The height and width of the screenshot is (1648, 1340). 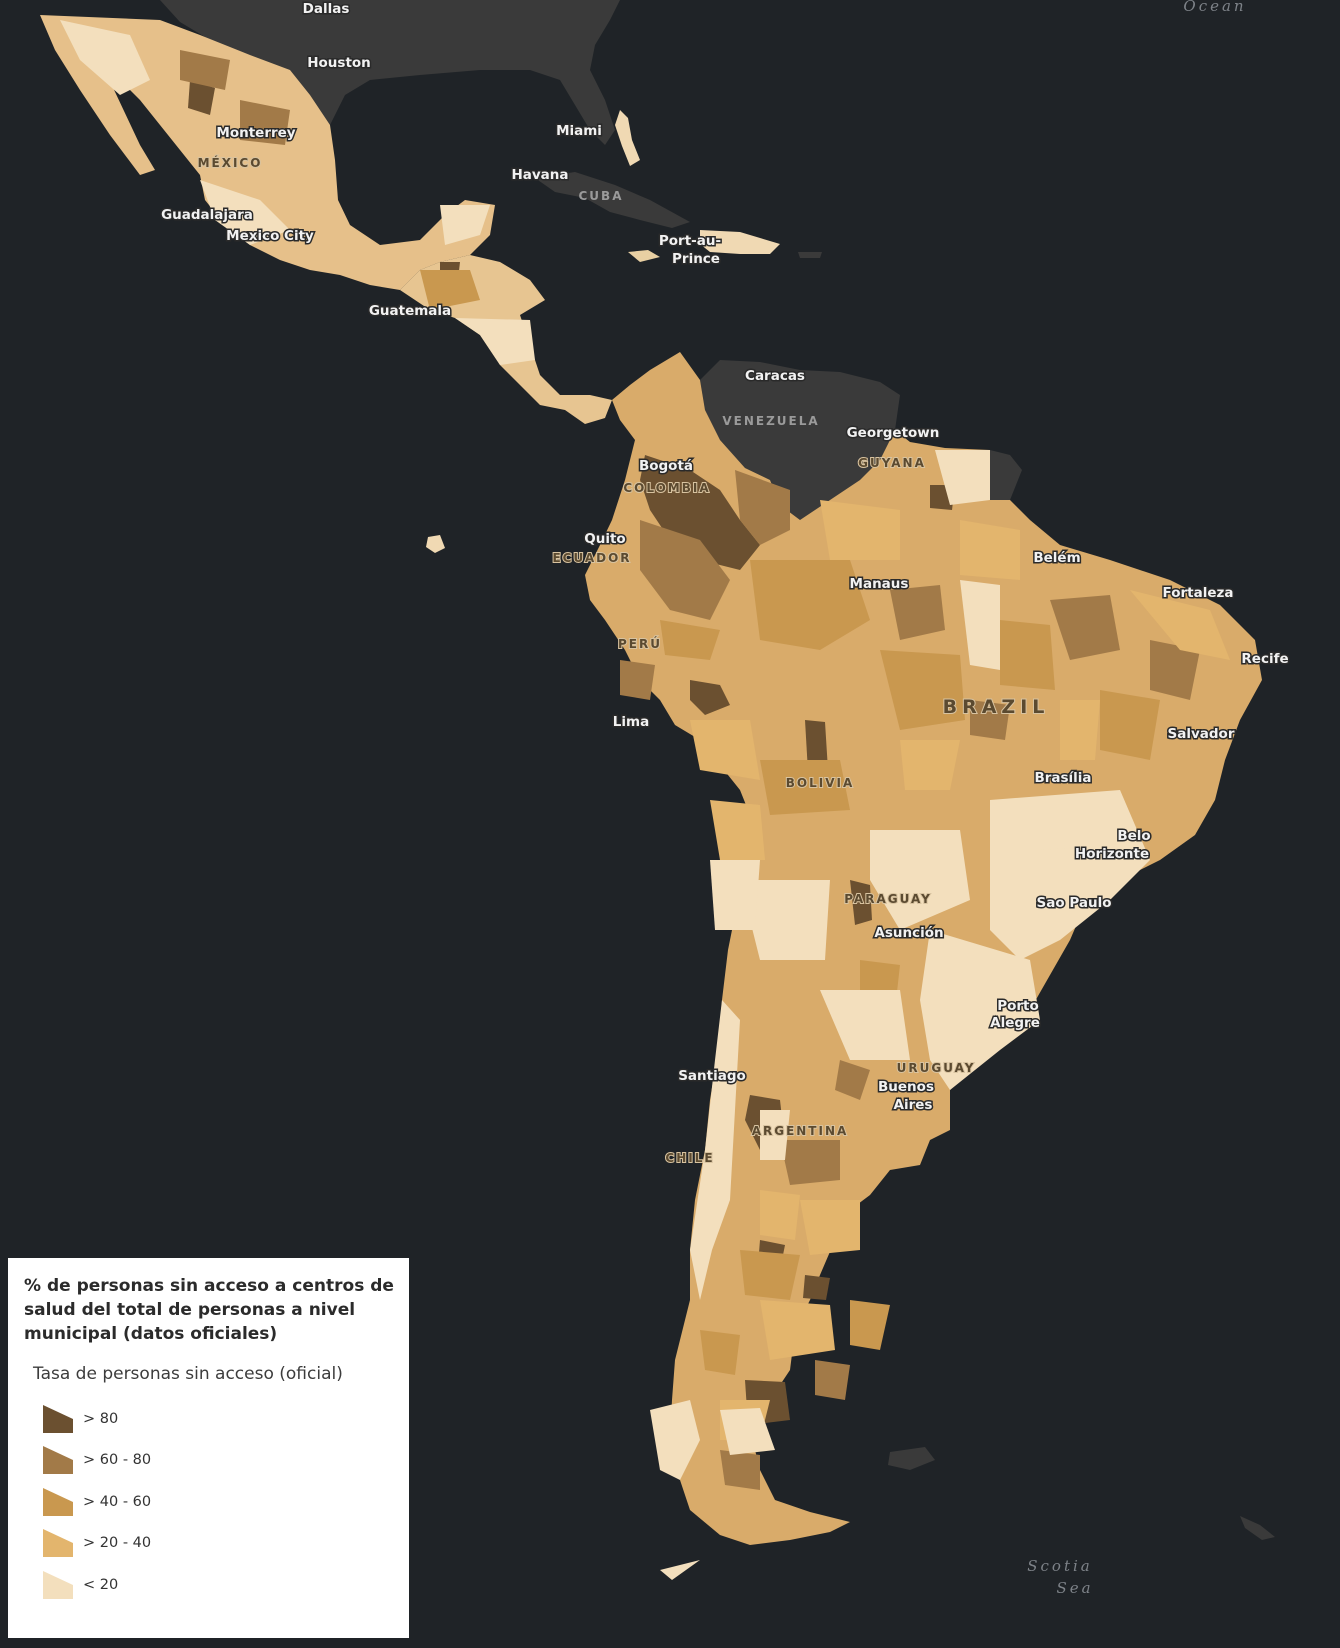 What do you see at coordinates (188, 1374) in the screenshot?
I see `legend-subtitle: Tasa de personas sin acceso (oficial)` at bounding box center [188, 1374].